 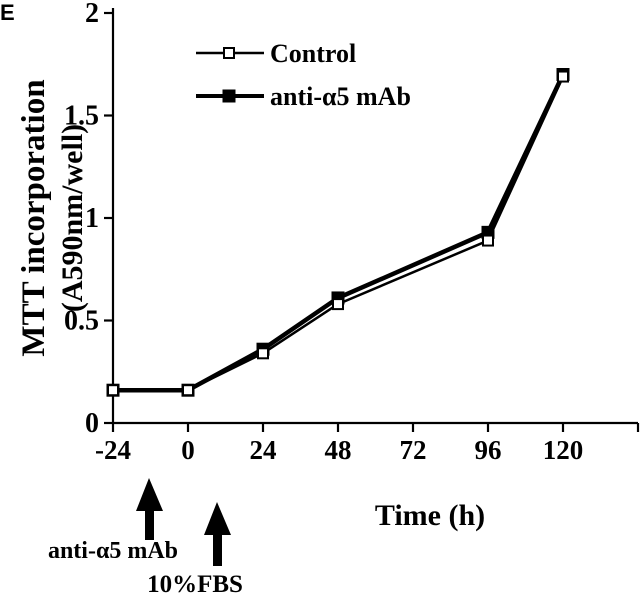 I want to click on y-tick-label: 1, so click(x=92, y=218).